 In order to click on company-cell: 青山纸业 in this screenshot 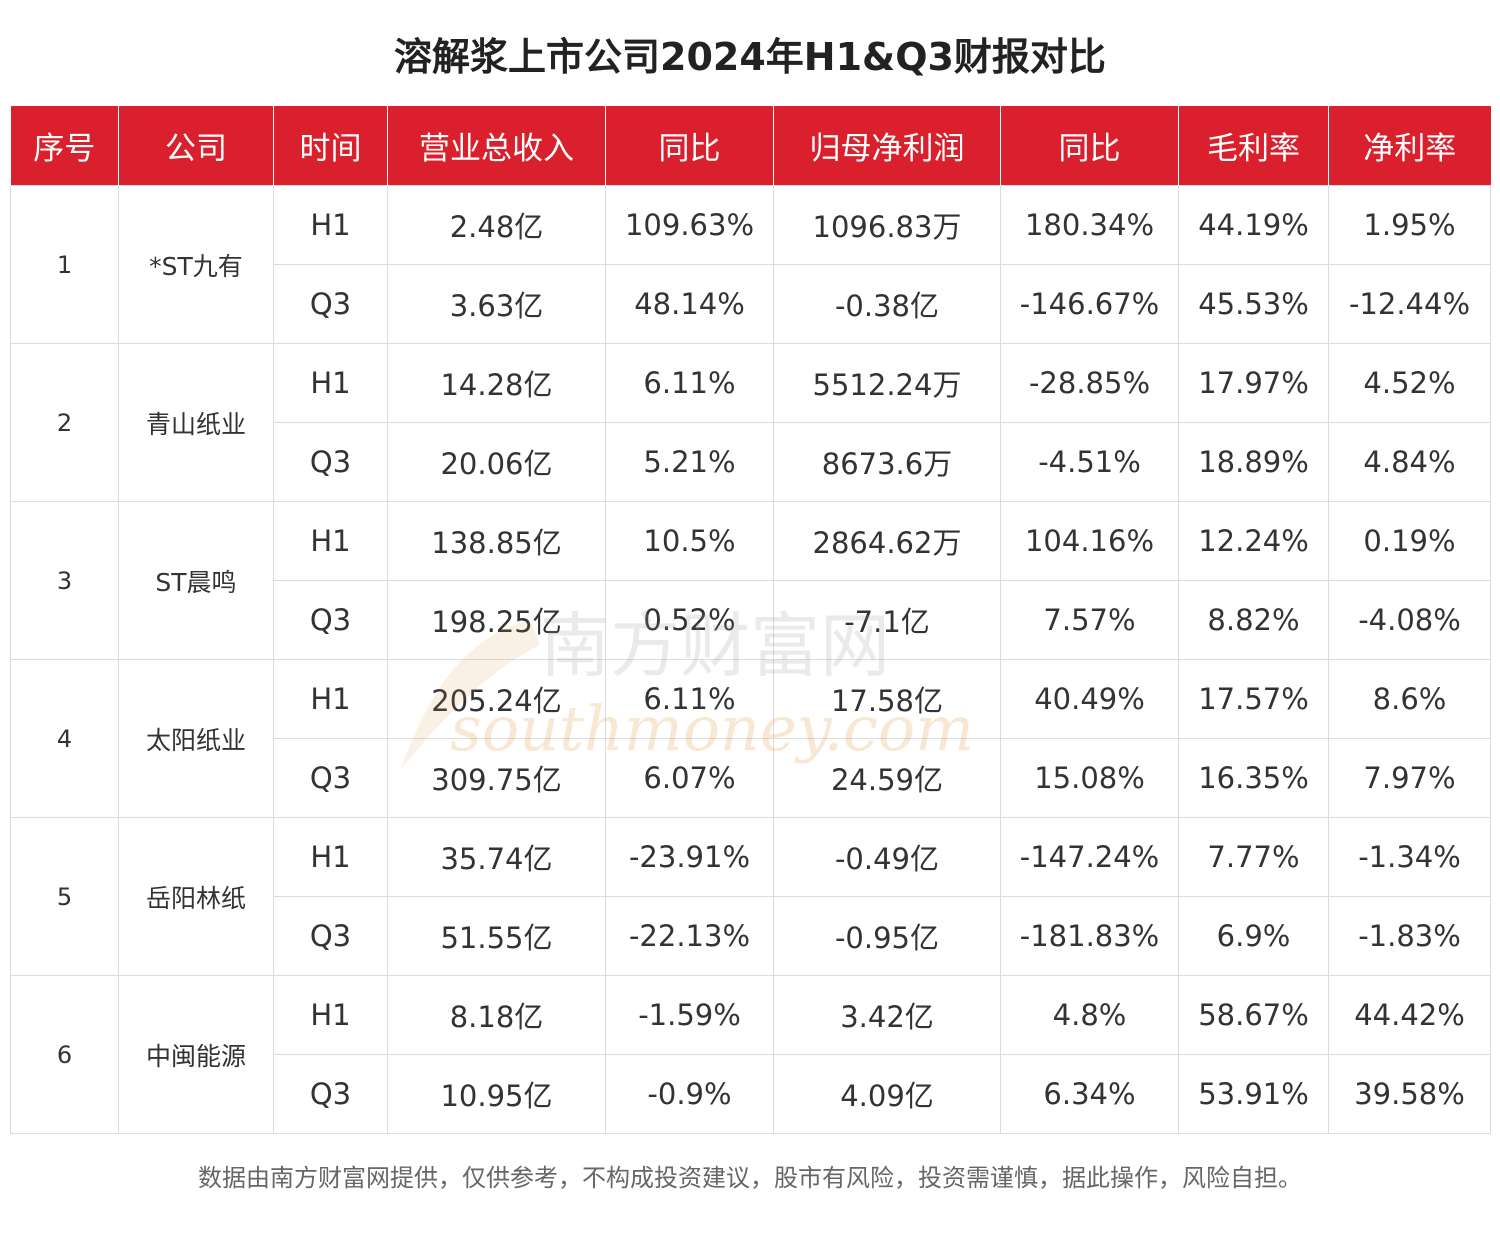, I will do `click(196, 422)`.